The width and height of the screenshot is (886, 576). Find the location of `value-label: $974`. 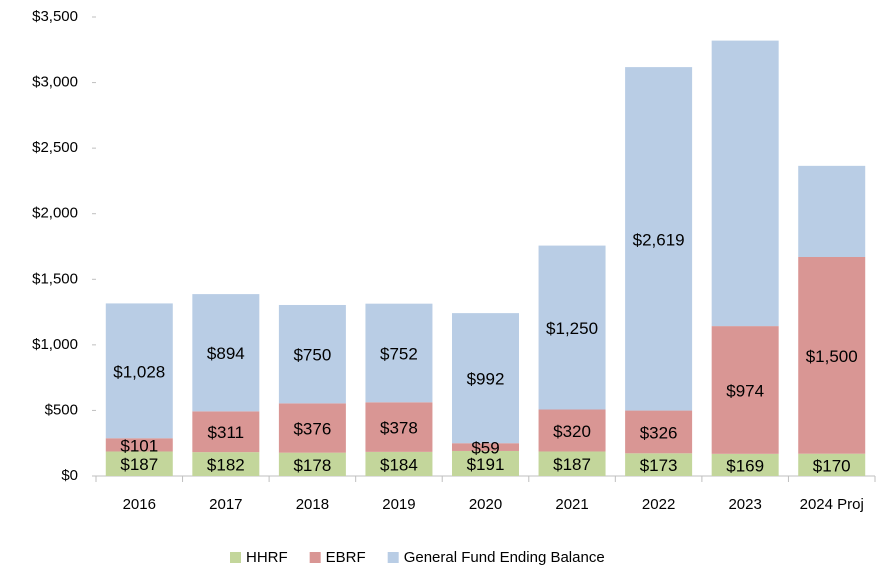

value-label: $974 is located at coordinates (745, 390).